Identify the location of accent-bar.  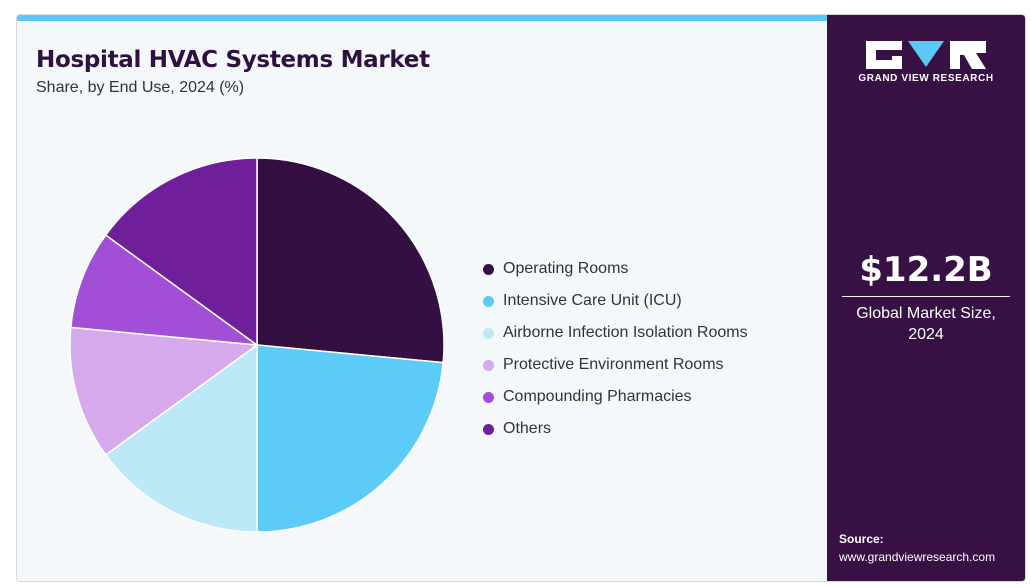
(422, 18).